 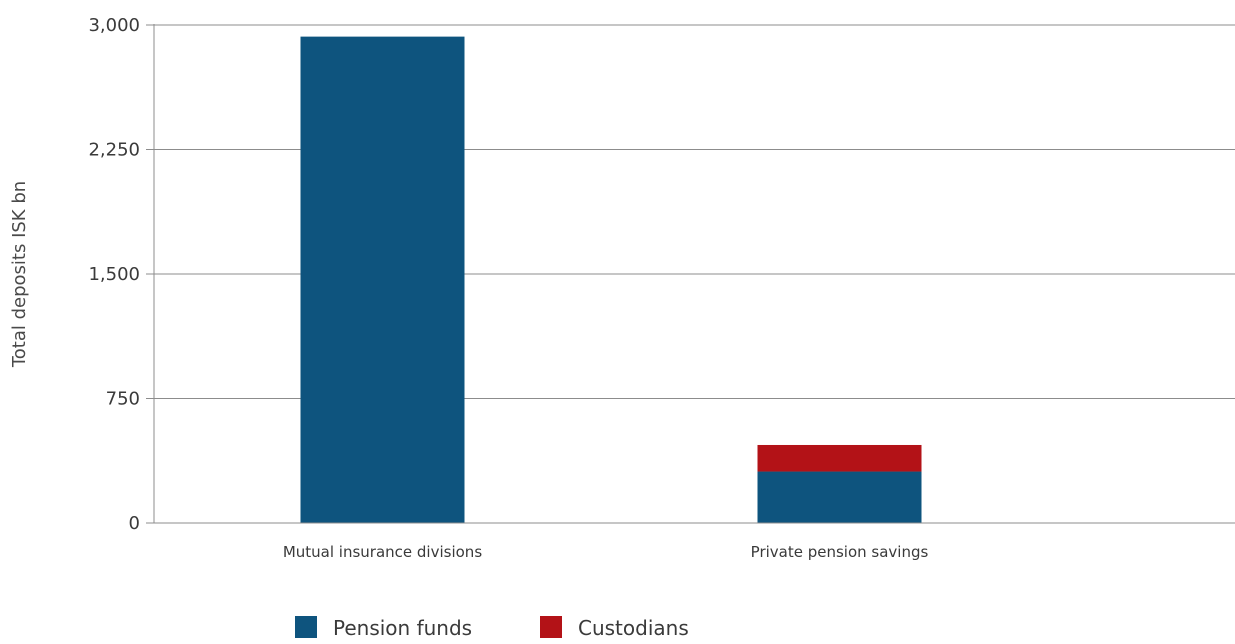 I want to click on y-tick-label: 750, so click(x=123, y=399).